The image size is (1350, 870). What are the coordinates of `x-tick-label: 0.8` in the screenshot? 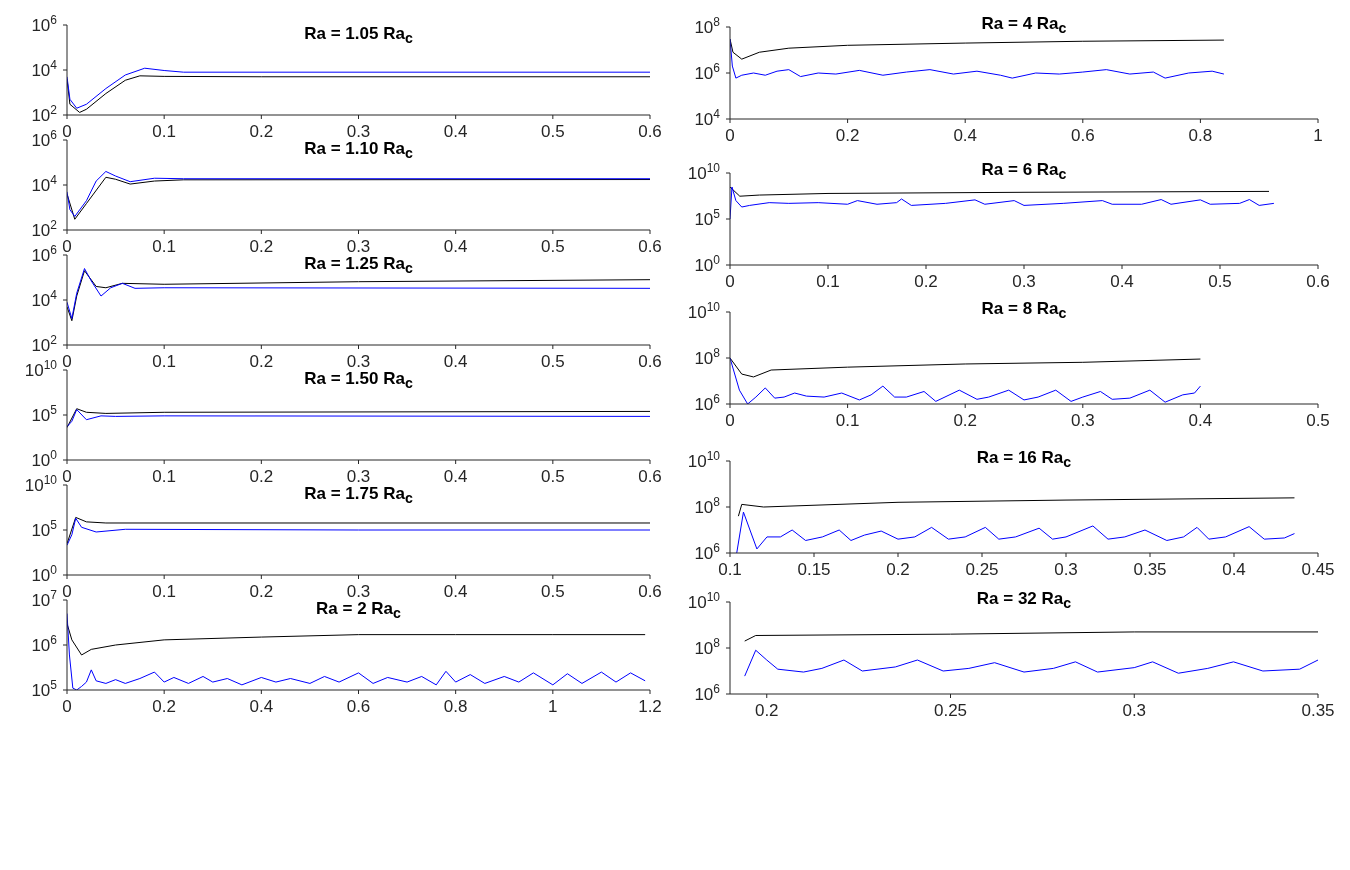 It's located at (1200, 135).